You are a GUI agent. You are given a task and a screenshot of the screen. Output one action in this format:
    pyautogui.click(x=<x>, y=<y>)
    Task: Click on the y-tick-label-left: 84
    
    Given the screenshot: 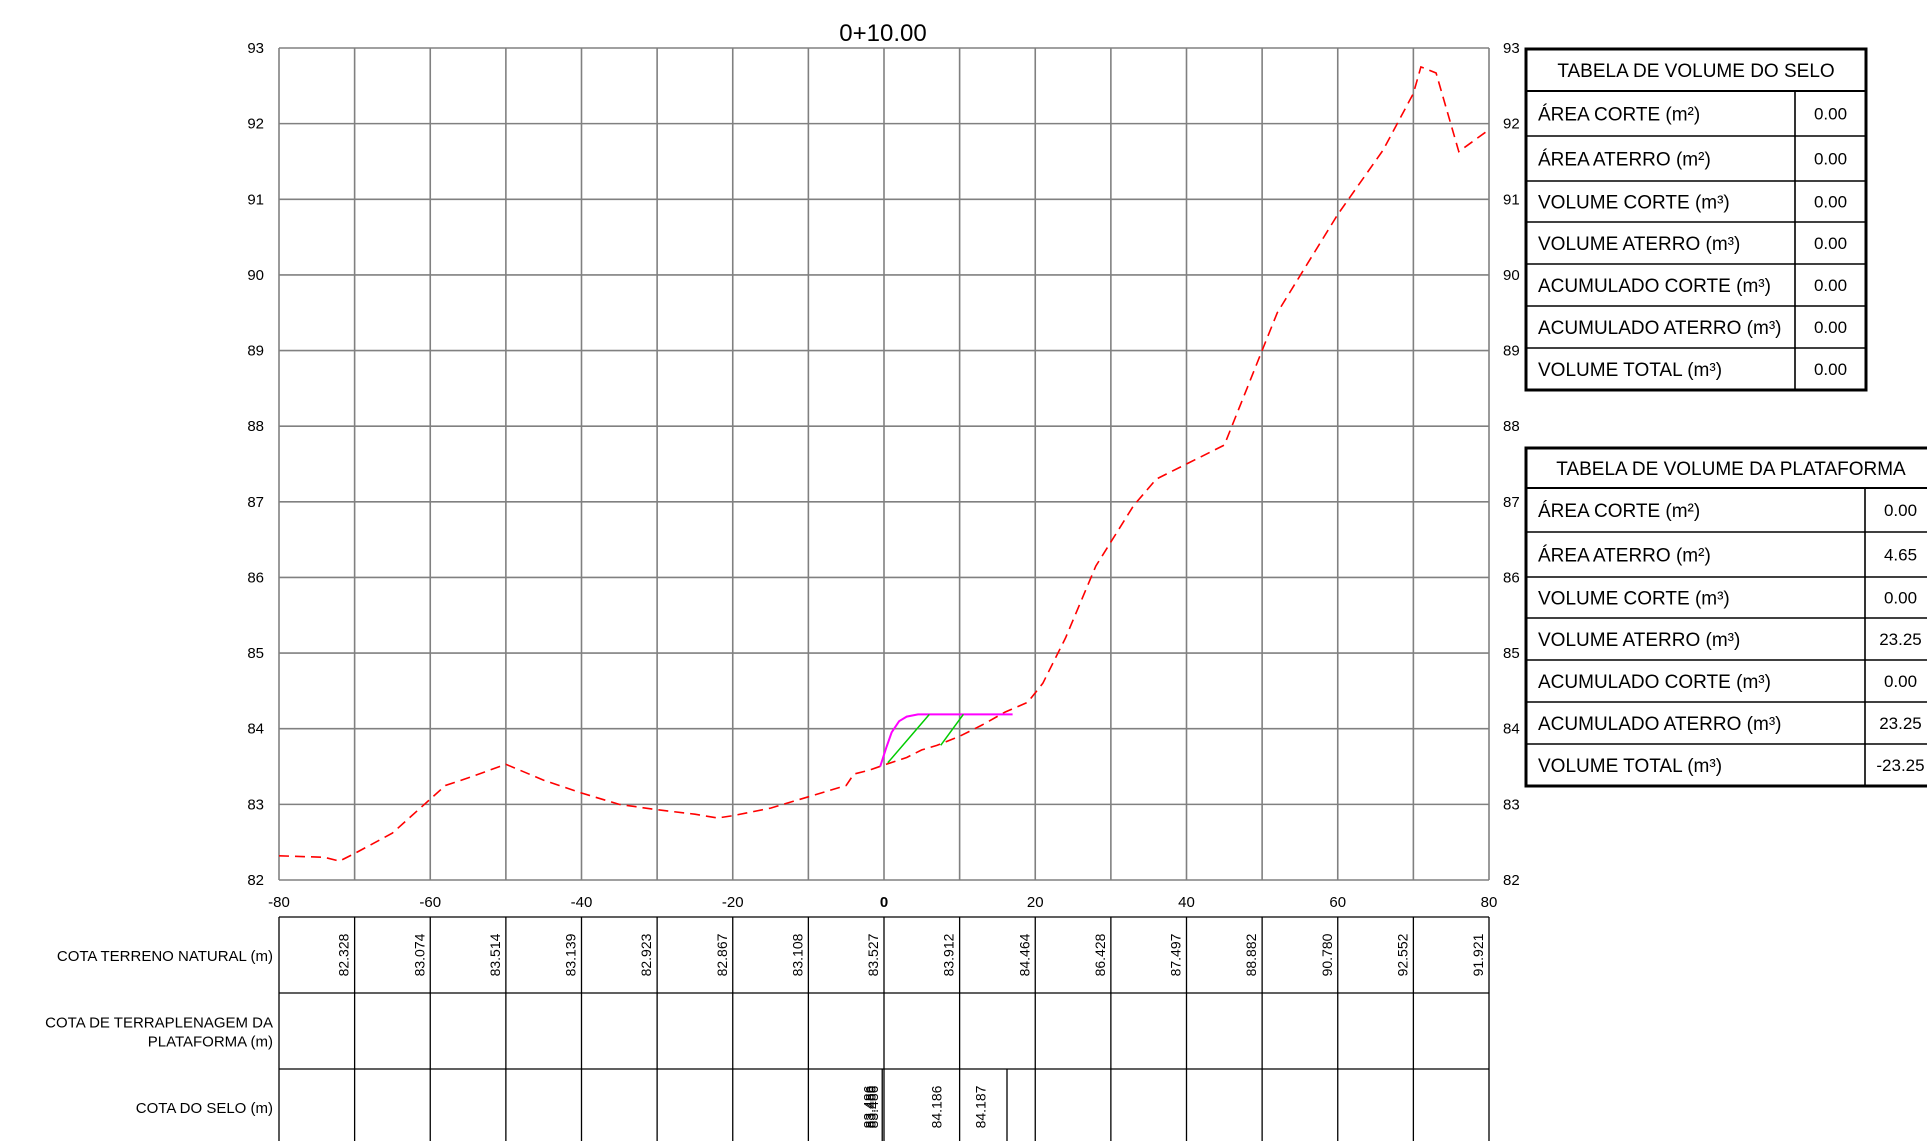 What is the action you would take?
    pyautogui.click(x=255, y=729)
    